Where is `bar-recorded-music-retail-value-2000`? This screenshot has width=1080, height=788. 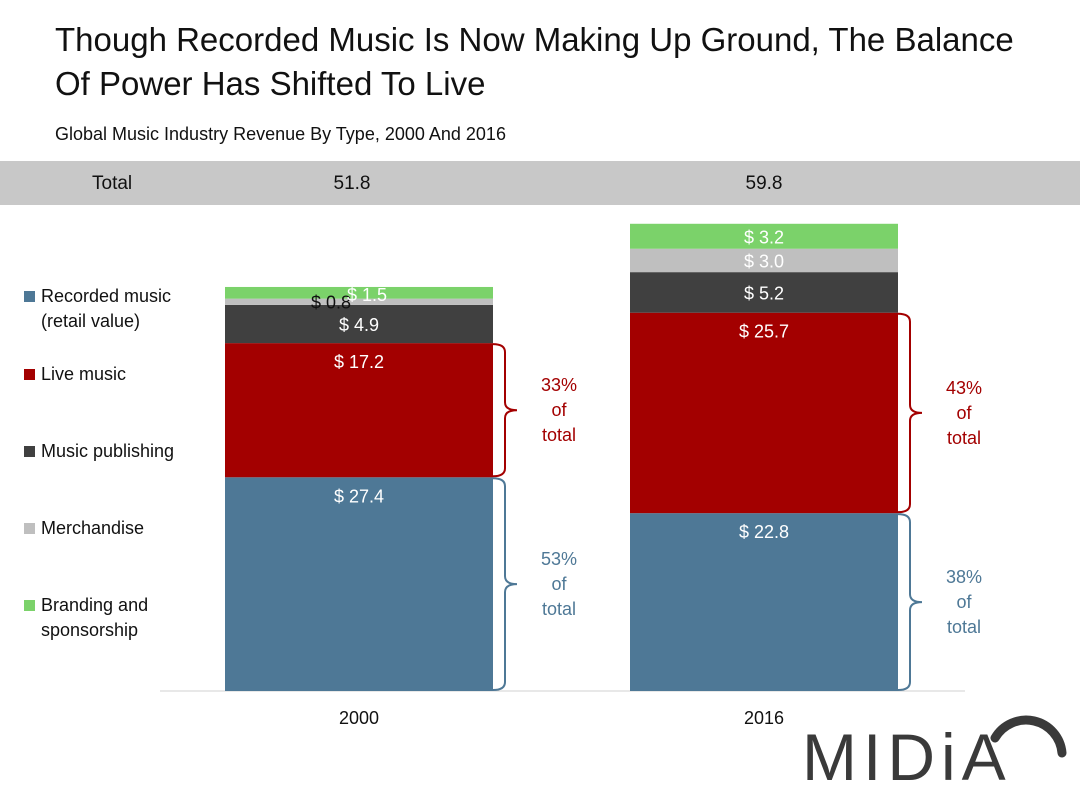
bar-recorded-music-retail-value-2000 is located at coordinates (359, 584).